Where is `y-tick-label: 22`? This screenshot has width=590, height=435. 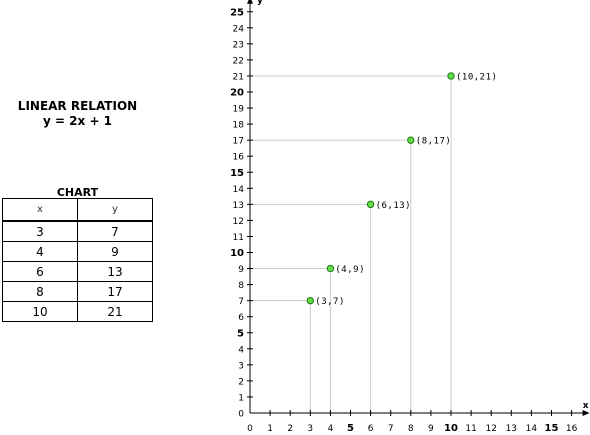 y-tick-label: 22 is located at coordinates (238, 61).